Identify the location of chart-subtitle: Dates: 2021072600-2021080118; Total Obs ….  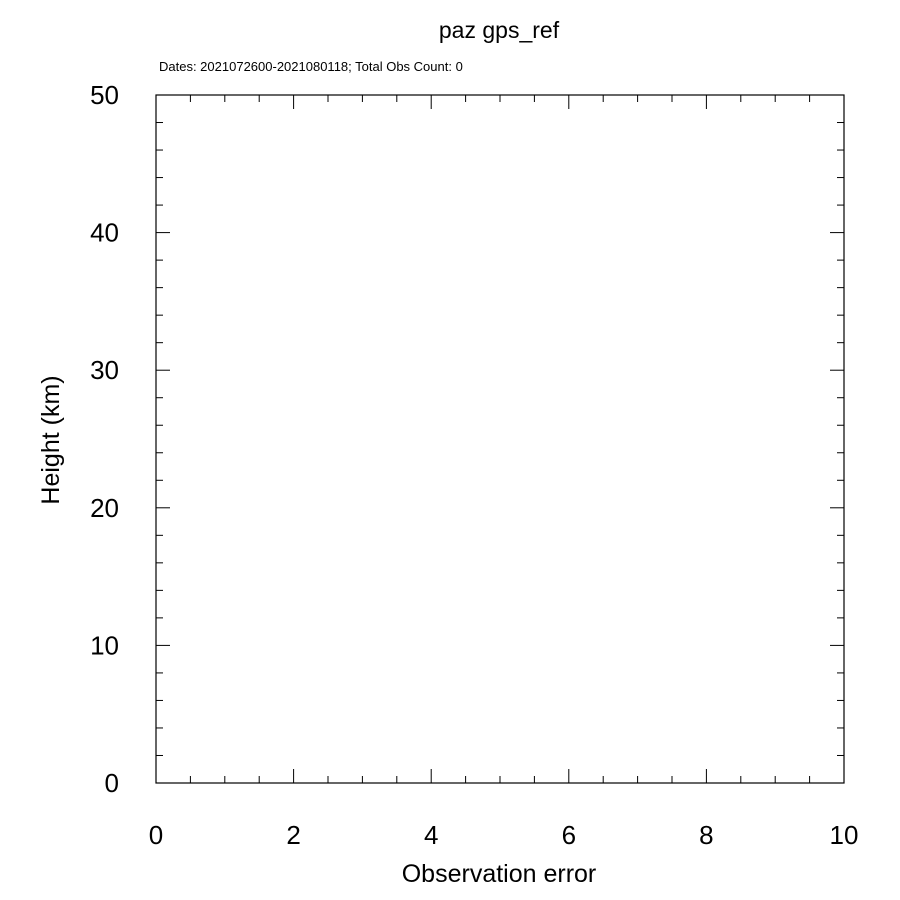
(311, 66).